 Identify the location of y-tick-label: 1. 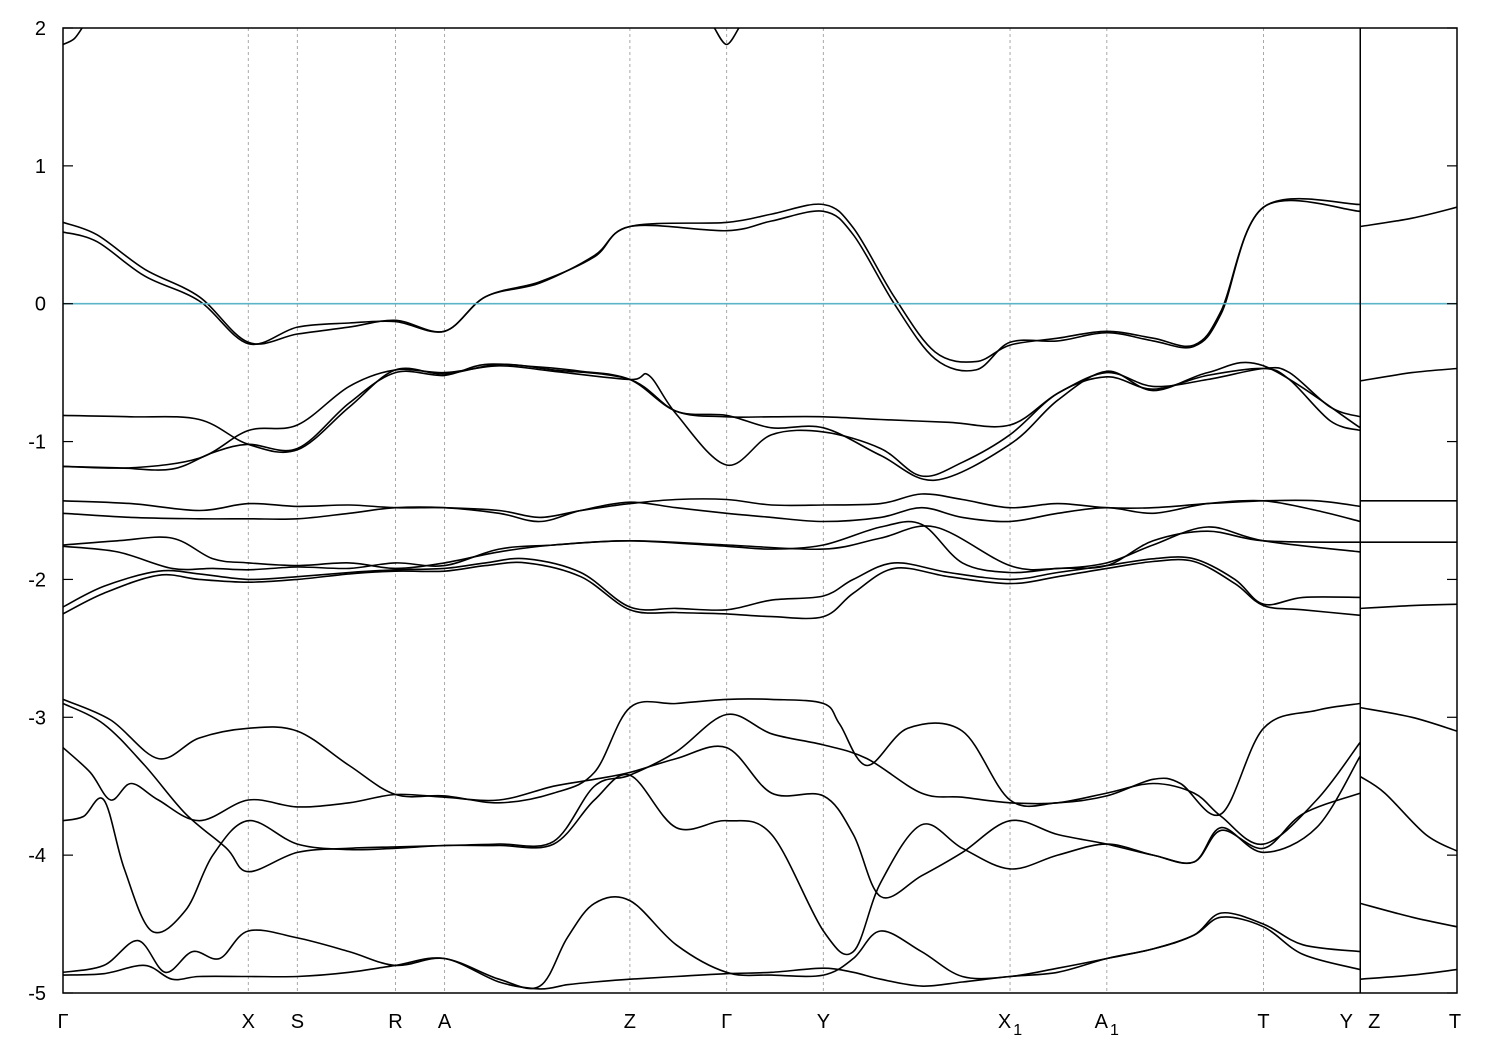
(40, 167).